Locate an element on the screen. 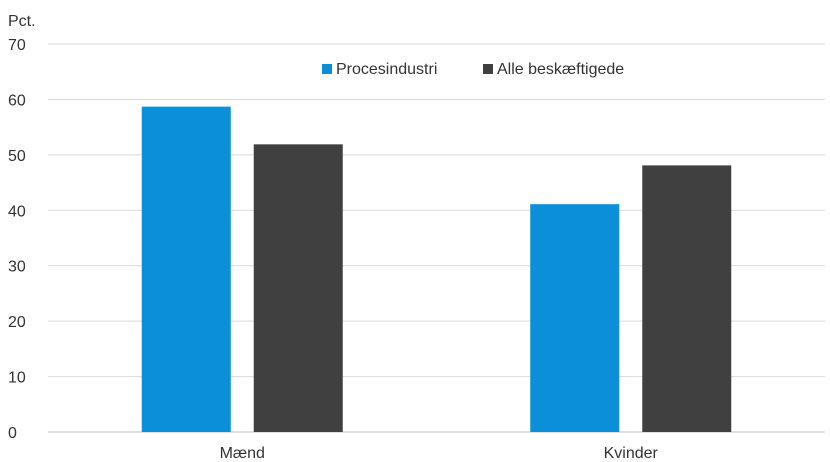  y-tick-label: 0 is located at coordinates (12, 433).